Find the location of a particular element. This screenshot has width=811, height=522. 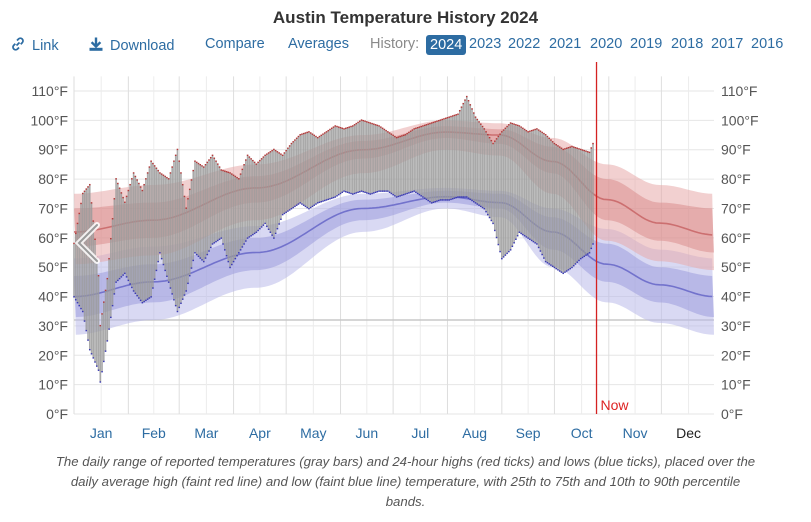

year-2018: 2018 is located at coordinates (687, 44).